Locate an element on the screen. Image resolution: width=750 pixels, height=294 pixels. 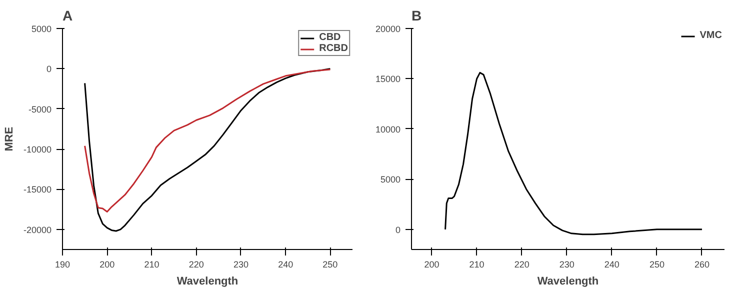
chart-title: B is located at coordinates (417, 16).